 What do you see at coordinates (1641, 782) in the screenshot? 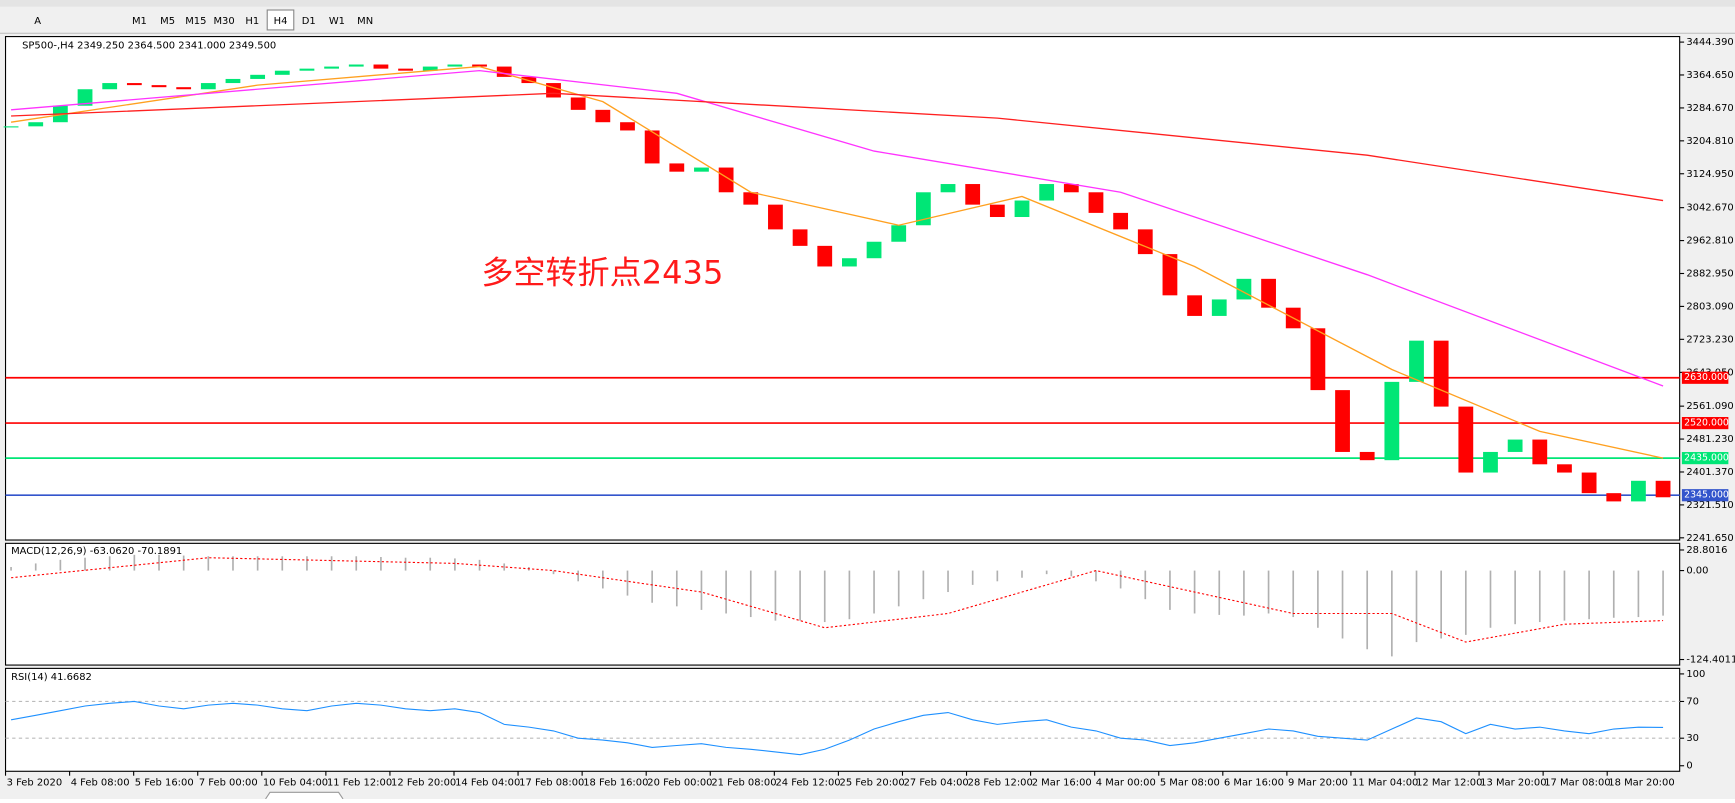
I see `x-tick-label: 18 Mar 20:00` at bounding box center [1641, 782].